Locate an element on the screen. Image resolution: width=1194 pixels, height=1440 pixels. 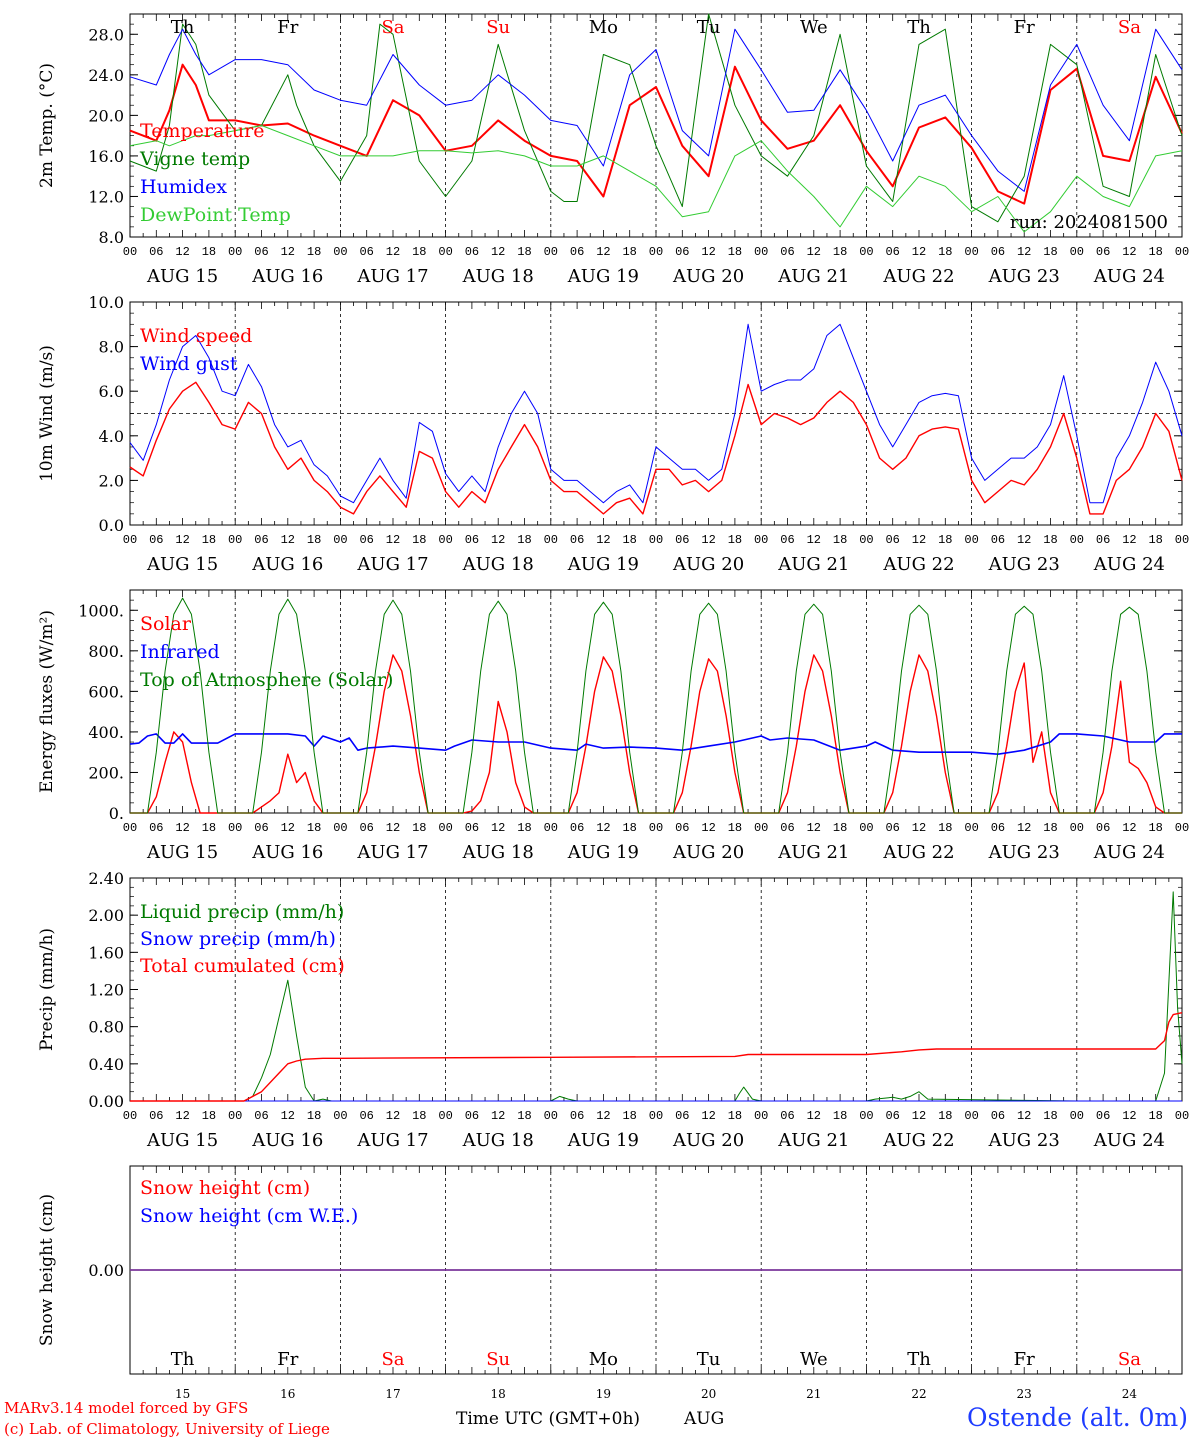
legend-entry: Snow height (cm W.E.) is located at coordinates (249, 1216).